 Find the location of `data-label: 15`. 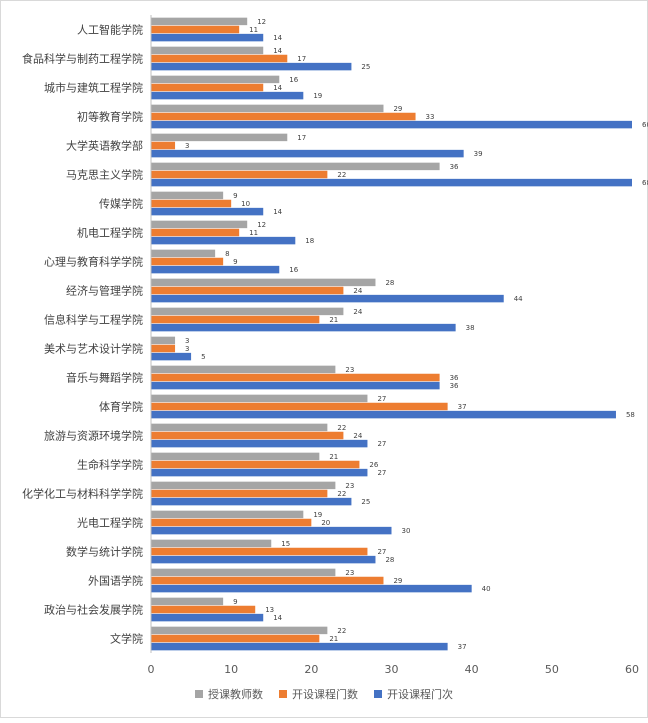

data-label: 15 is located at coordinates (285, 544).